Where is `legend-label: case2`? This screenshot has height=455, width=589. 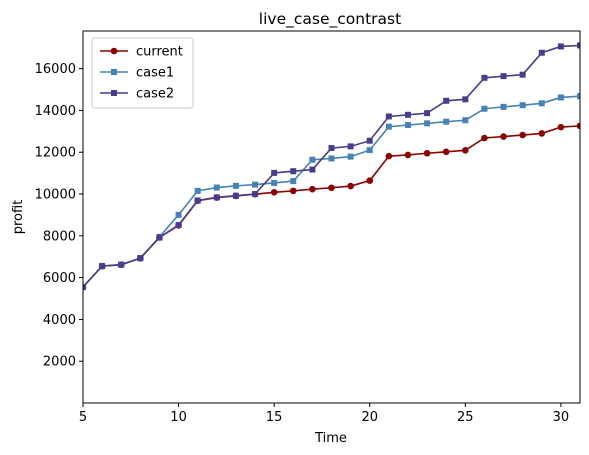
legend-label: case2 is located at coordinates (155, 94).